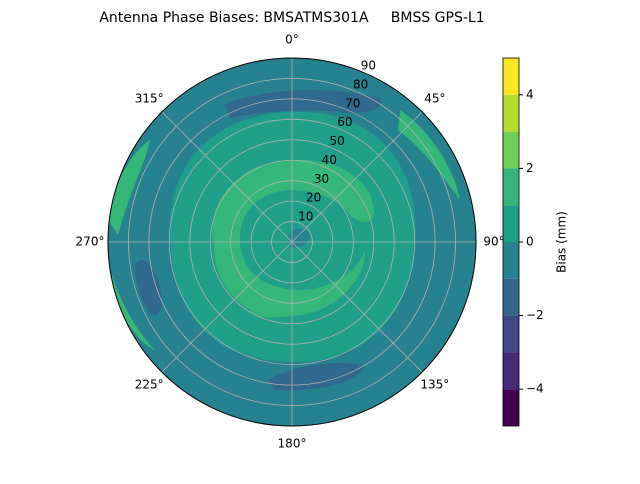 This screenshot has width=640, height=484. What do you see at coordinates (149, 384) in the screenshot?
I see `theta-tick-label: 225°` at bounding box center [149, 384].